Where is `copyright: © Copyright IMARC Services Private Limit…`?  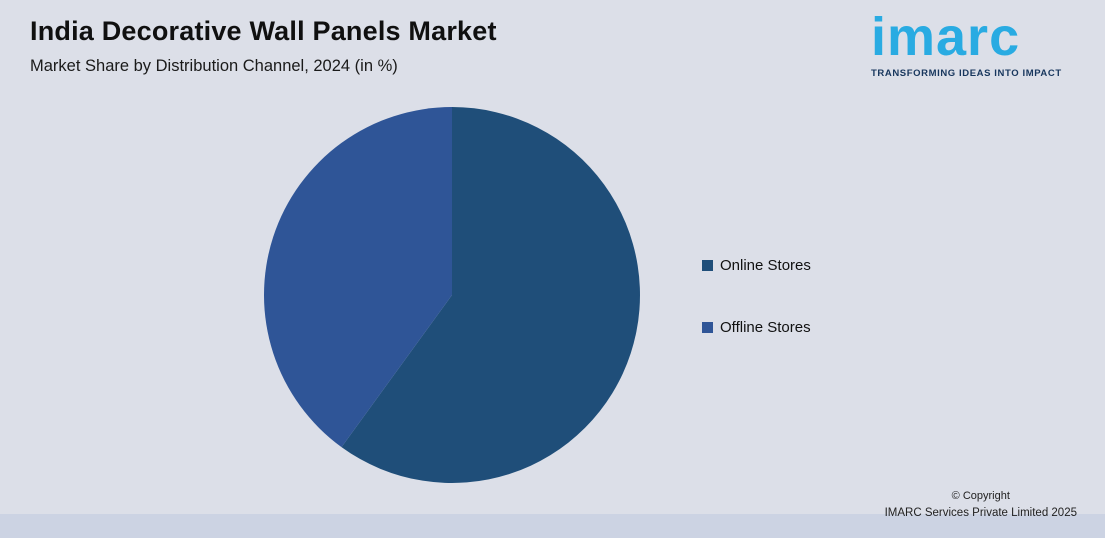 copyright: © Copyright IMARC Services Private Limit… is located at coordinates (981, 505).